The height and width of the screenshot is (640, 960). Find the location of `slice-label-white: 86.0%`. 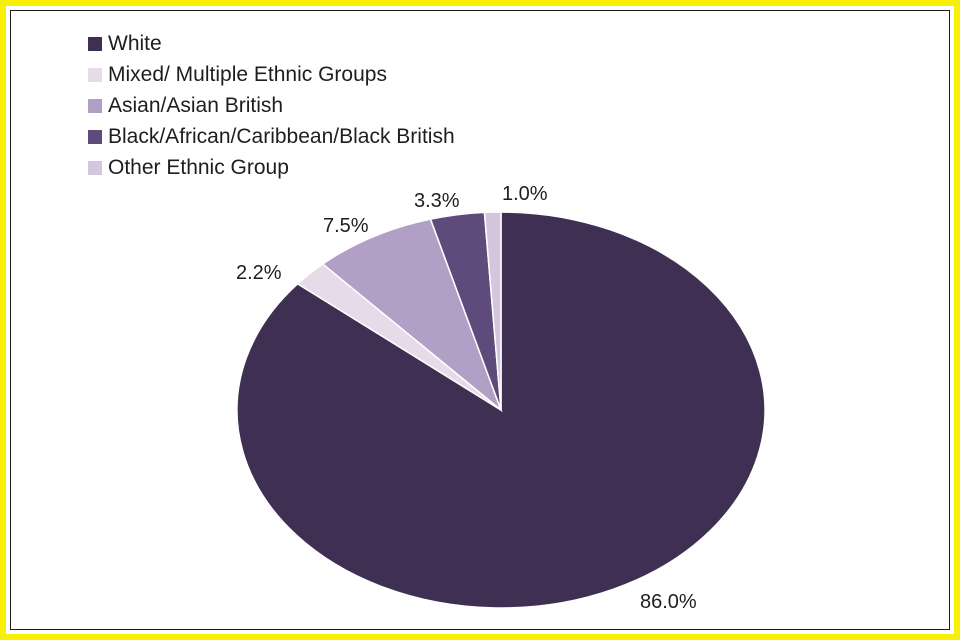

slice-label-white: 86.0% is located at coordinates (668, 602).